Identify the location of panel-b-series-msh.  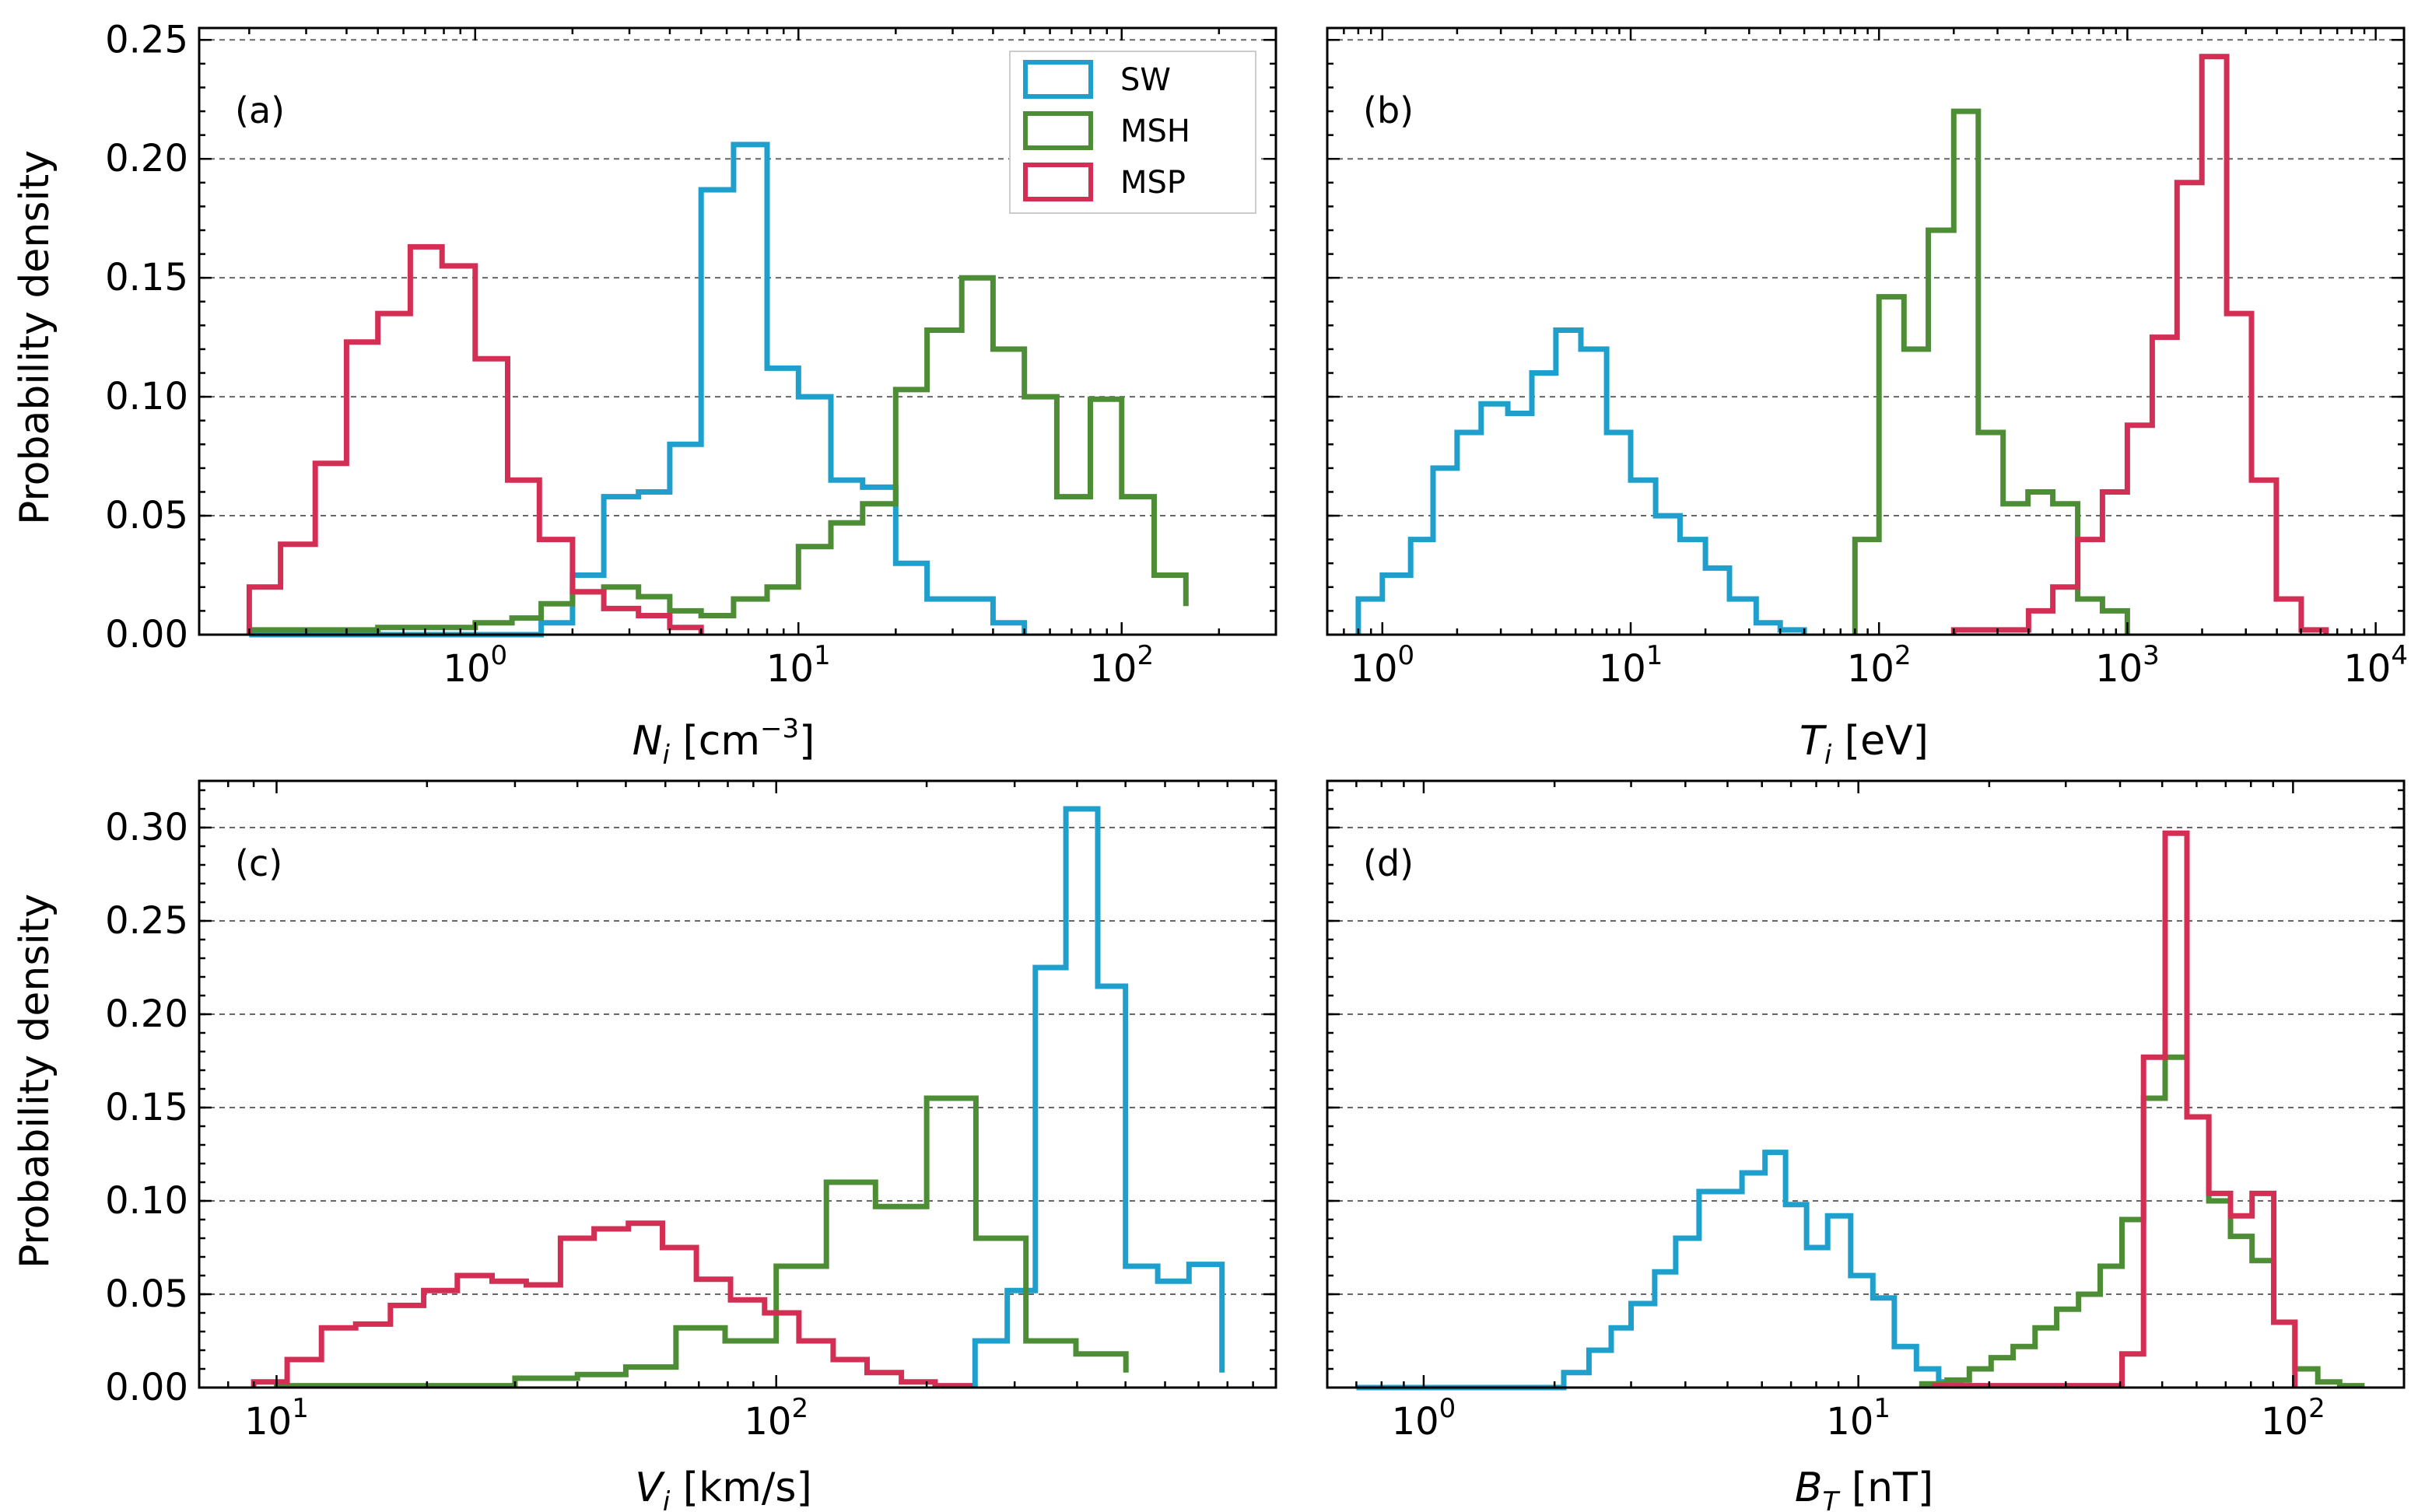
(1991, 371).